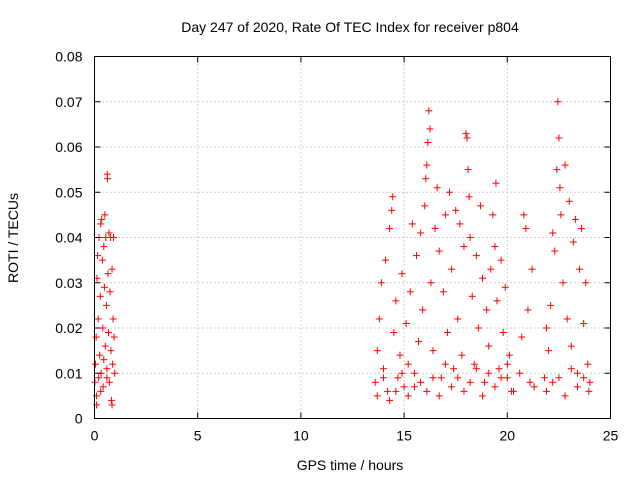 The image size is (640, 480). I want to click on y-tick-label: 0.05, so click(68, 192).